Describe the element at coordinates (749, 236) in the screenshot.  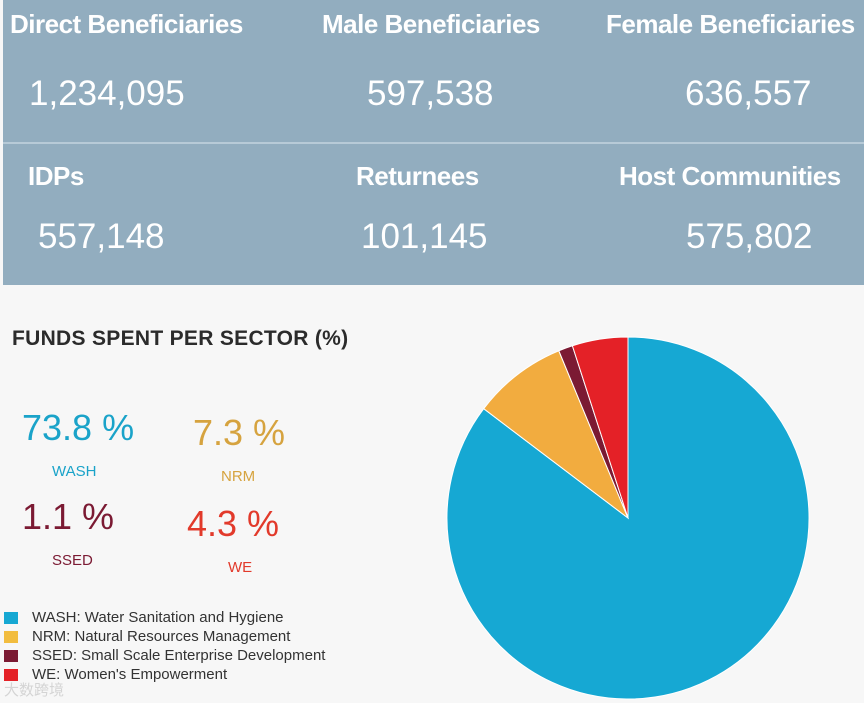
I see `stat-value-host-communities: 575,802` at that location.